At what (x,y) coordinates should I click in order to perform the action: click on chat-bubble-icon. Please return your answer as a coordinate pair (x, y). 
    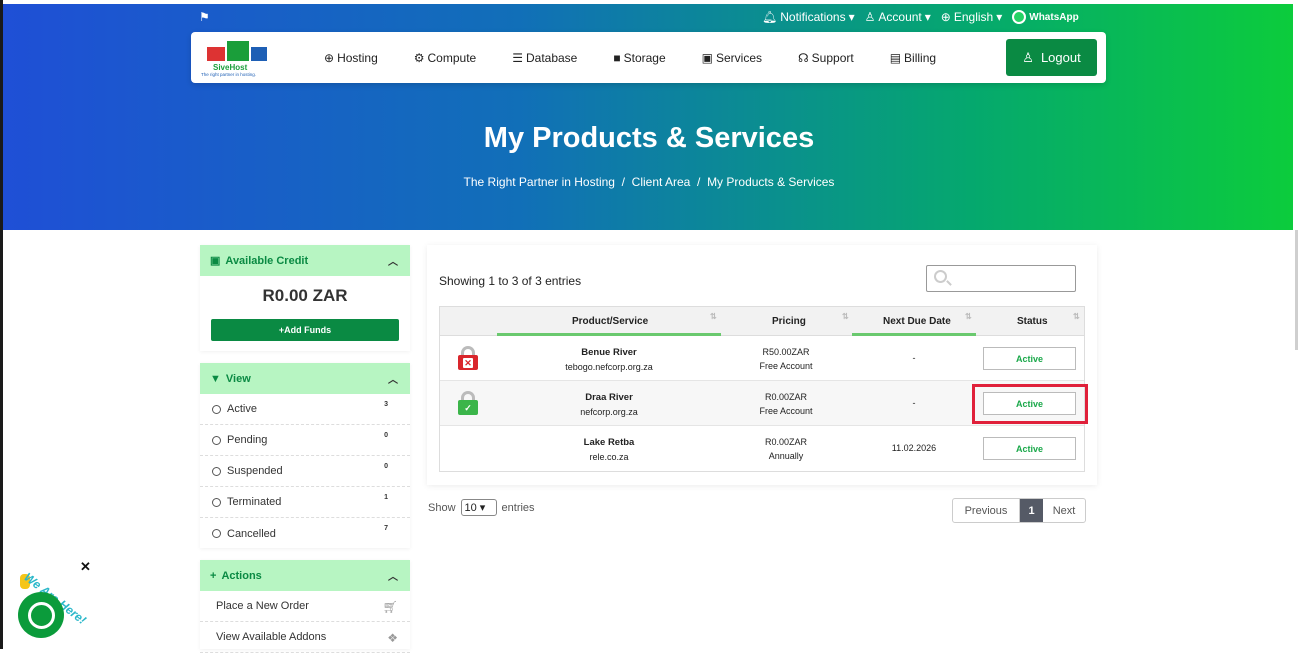
    Looking at the image, I should click on (41, 615).